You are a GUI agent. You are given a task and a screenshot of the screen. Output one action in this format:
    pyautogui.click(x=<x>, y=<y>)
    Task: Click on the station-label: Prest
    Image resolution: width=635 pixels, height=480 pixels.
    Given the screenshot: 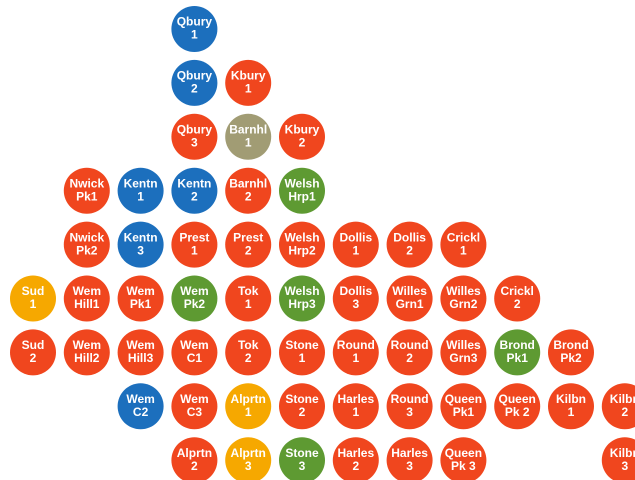 What is the action you would take?
    pyautogui.click(x=248, y=237)
    